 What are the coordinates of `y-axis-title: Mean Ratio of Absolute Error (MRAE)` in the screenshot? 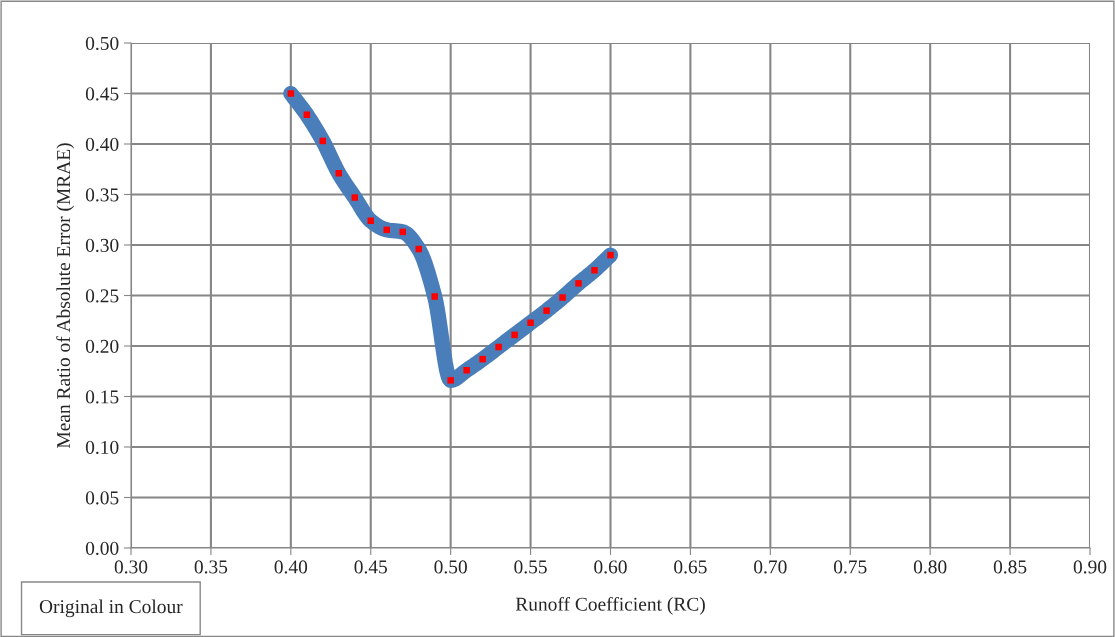 It's located at (65, 296).